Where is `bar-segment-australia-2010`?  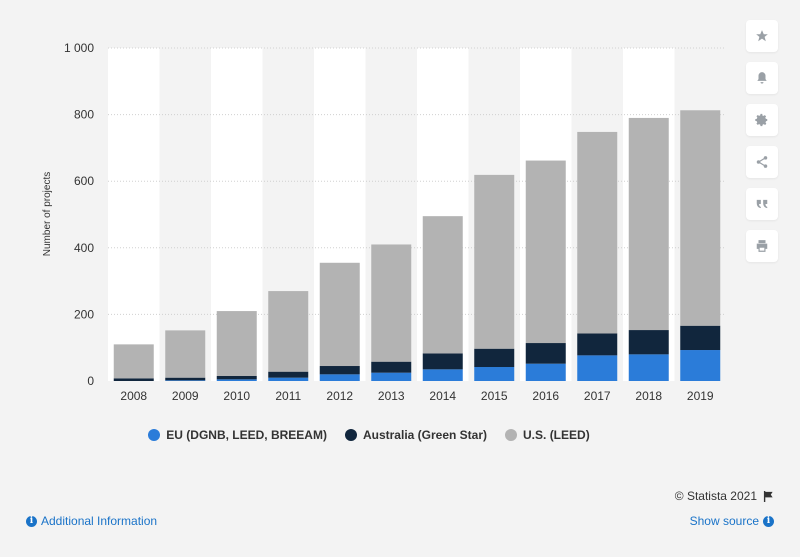
bar-segment-australia-2010 is located at coordinates (236, 378).